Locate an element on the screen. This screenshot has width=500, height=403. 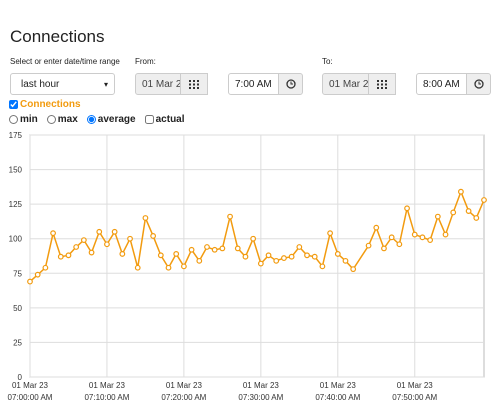
from-date: 01 Mar 23 is located at coordinates (158, 84).